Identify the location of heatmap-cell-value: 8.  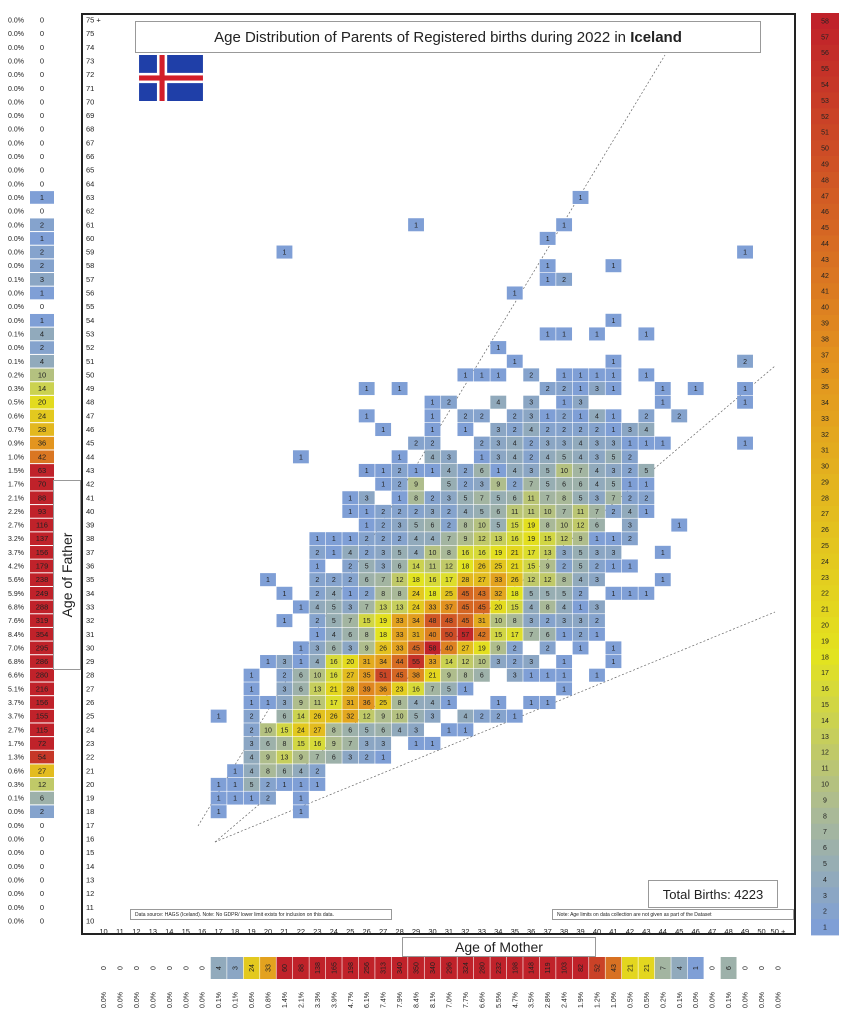
(548, 526).